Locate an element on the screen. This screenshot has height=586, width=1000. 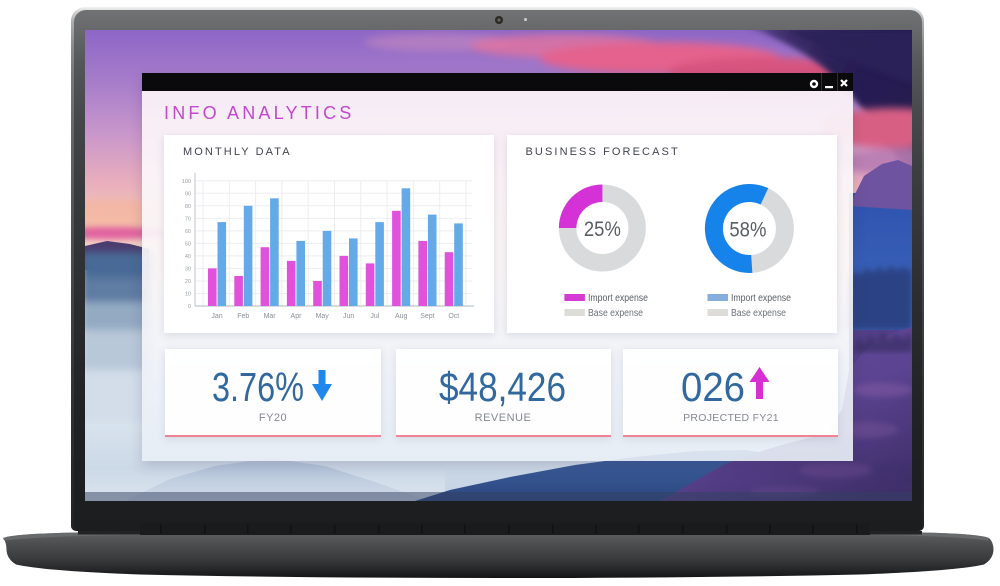
svg-text: 25% is located at coordinates (601, 229).